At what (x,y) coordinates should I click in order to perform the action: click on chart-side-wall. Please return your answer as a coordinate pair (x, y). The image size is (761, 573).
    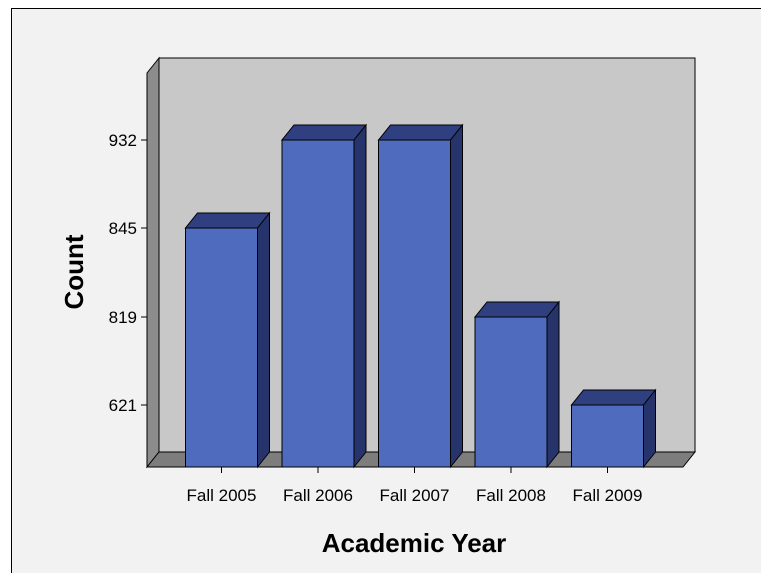
    Looking at the image, I should click on (153, 262).